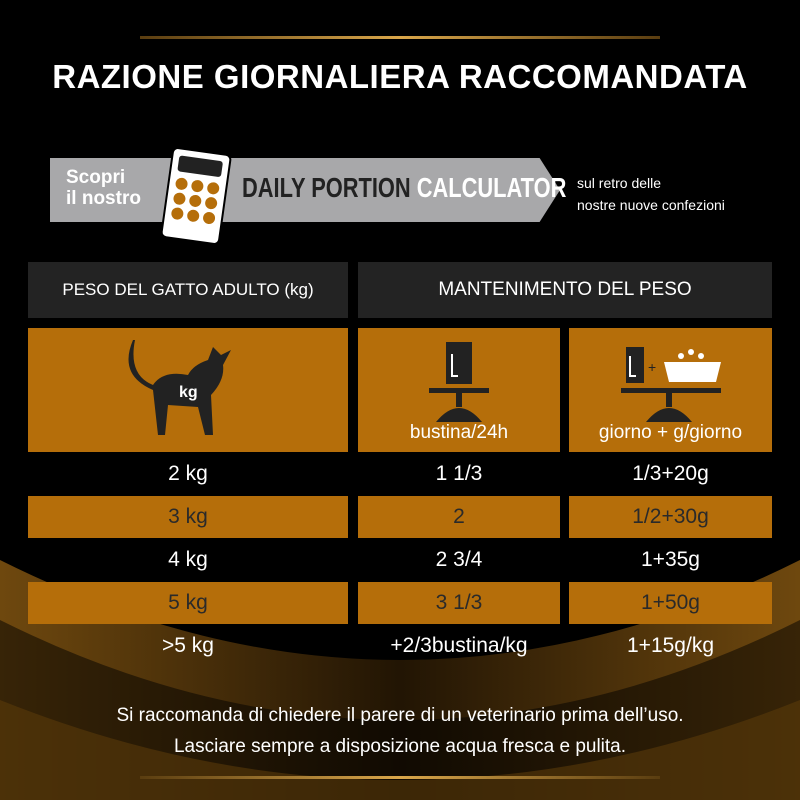  I want to click on calculator-banner, so click(305, 190).